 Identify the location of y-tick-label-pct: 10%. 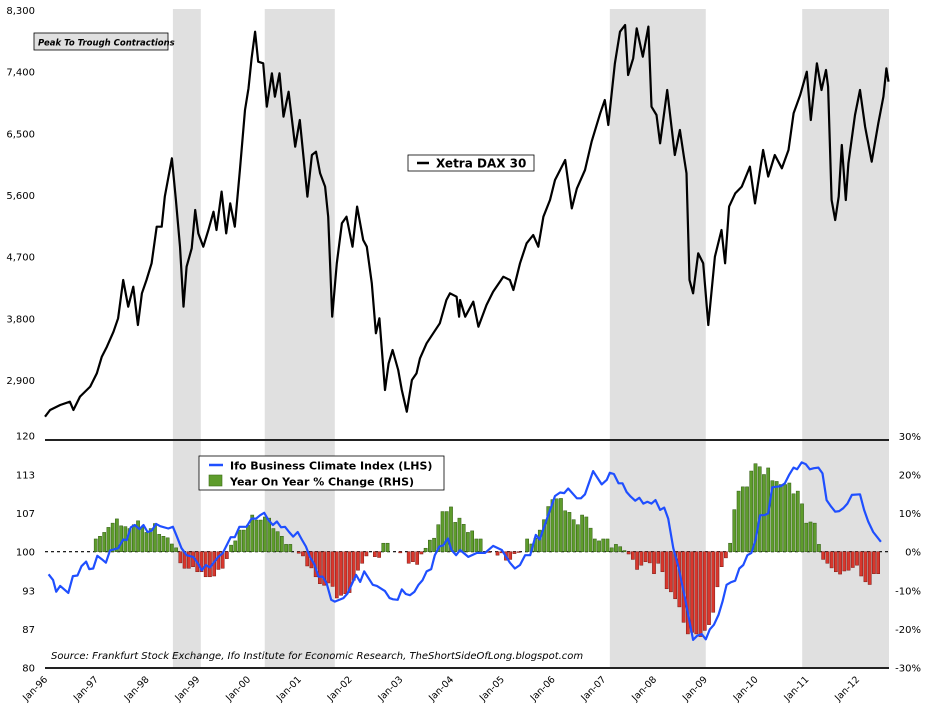
(910, 514).